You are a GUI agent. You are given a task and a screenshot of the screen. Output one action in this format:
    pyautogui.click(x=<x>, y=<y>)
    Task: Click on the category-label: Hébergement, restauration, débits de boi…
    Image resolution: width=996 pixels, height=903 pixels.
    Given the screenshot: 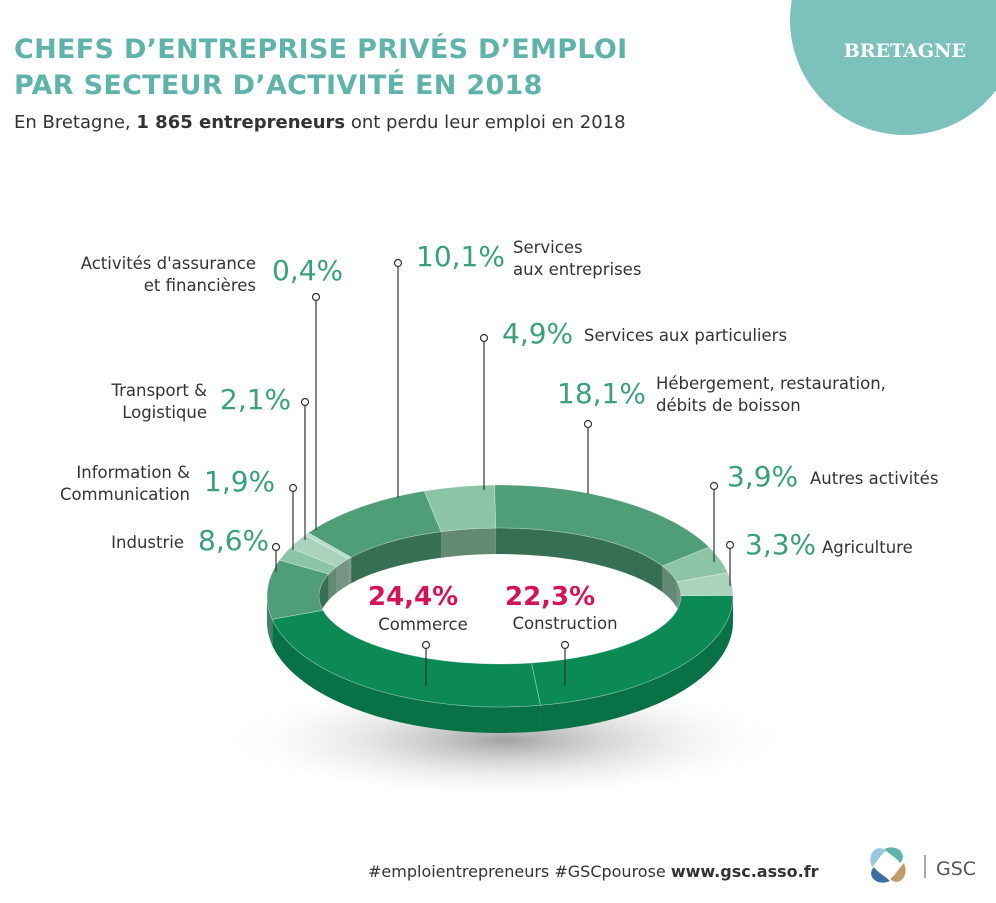 What is the action you would take?
    pyautogui.click(x=771, y=394)
    